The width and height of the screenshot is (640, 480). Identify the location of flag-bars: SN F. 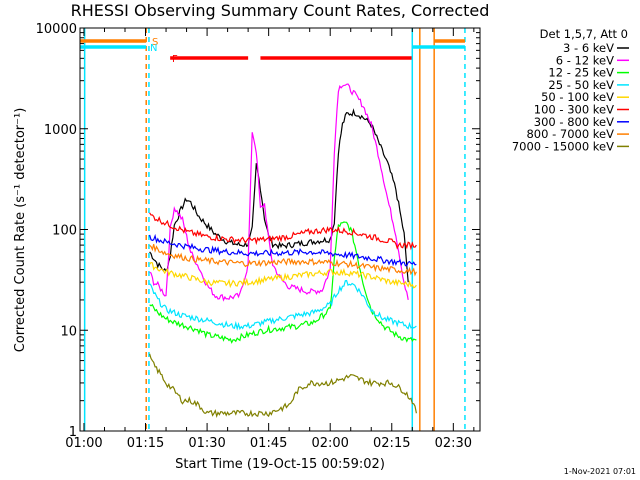
(272, 51).